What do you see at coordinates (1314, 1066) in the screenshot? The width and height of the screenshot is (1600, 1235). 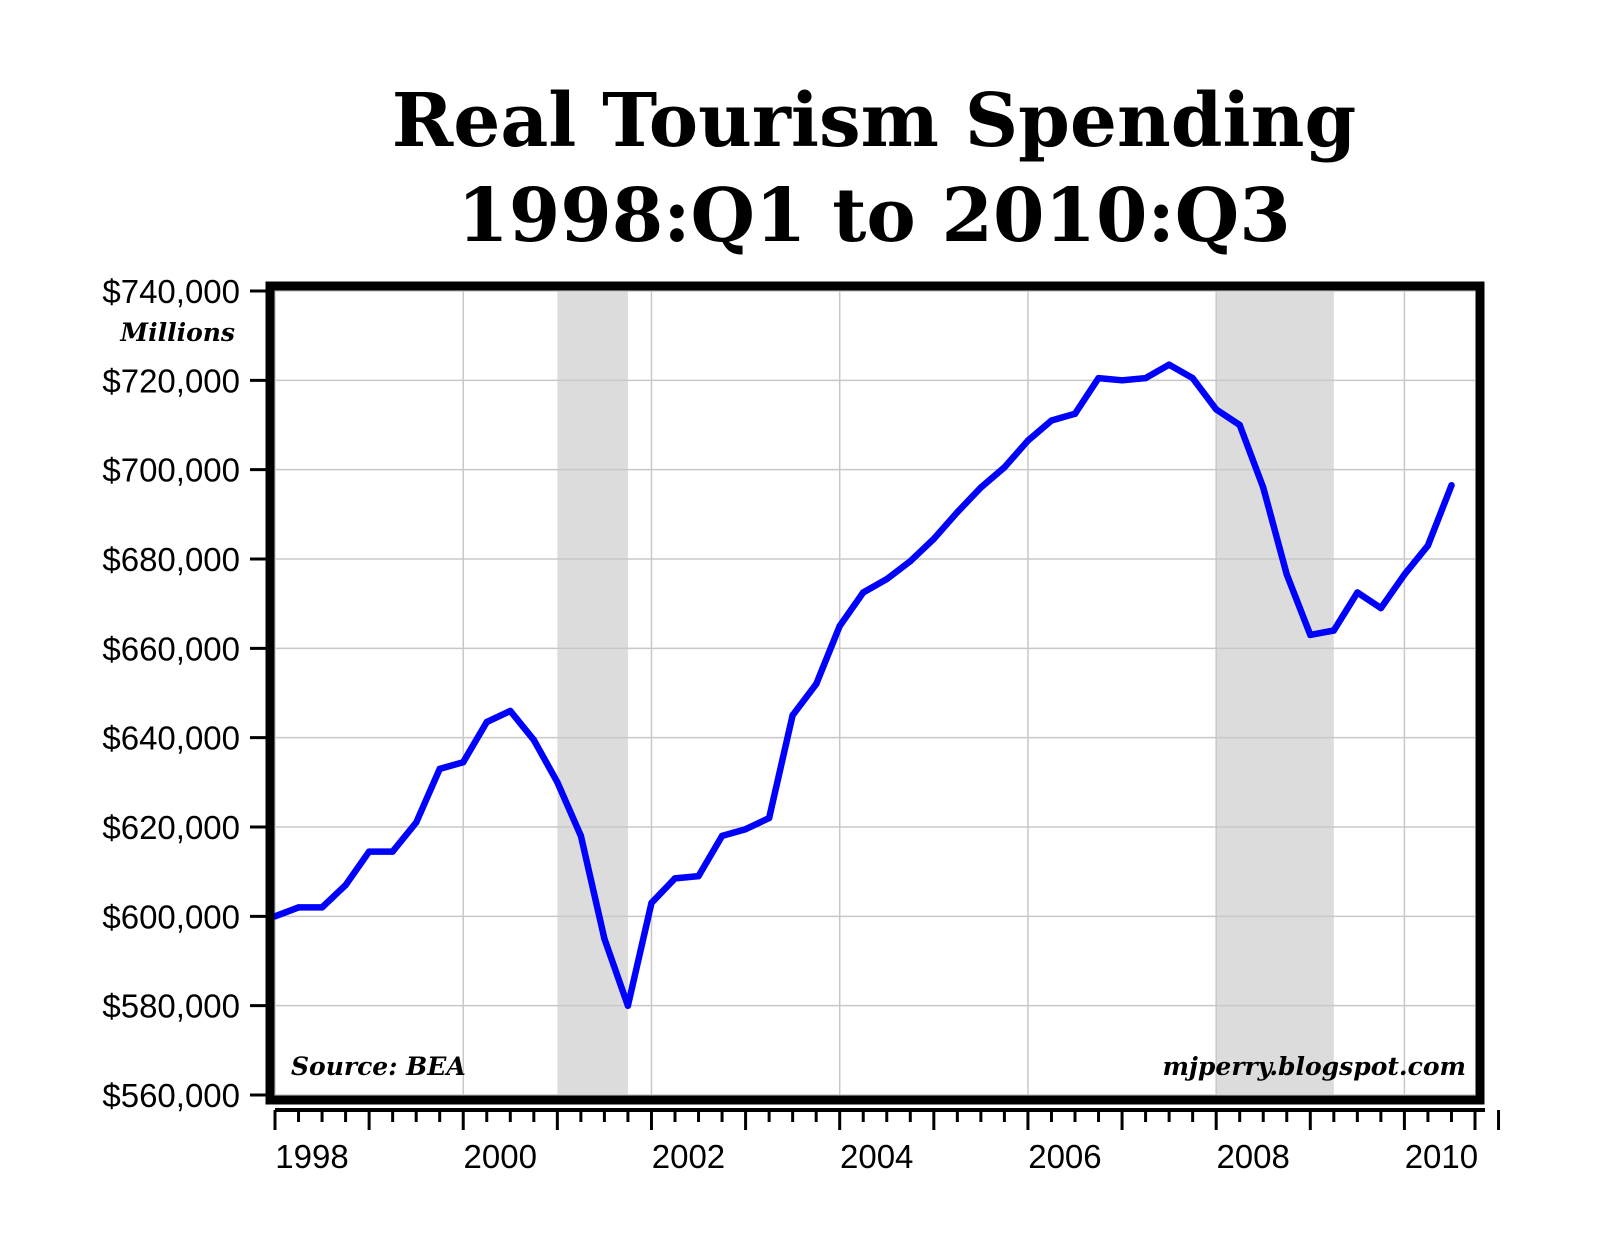 I see `website-note: mjperry.blogspot.com` at bounding box center [1314, 1066].